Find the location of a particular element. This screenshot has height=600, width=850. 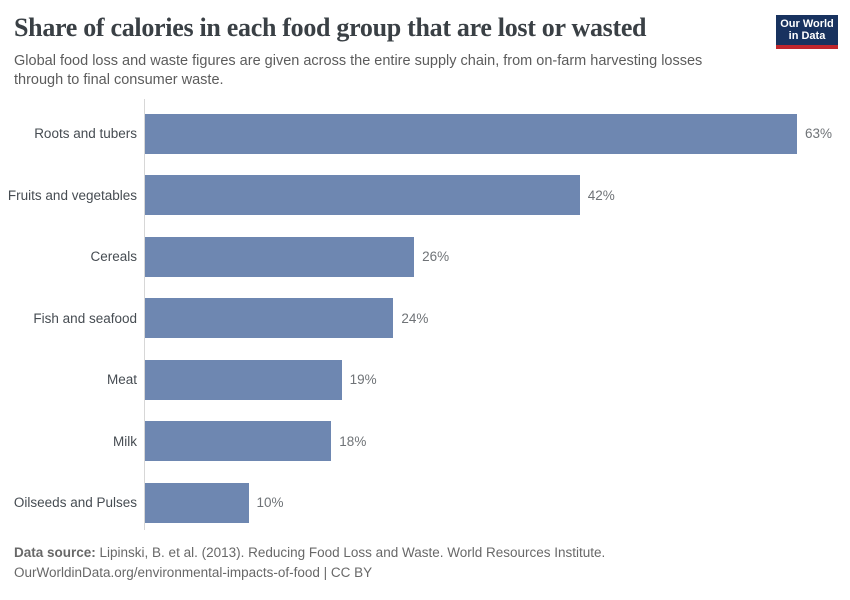

chart-row: Fruits and vegetables 42% is located at coordinates (425, 195).